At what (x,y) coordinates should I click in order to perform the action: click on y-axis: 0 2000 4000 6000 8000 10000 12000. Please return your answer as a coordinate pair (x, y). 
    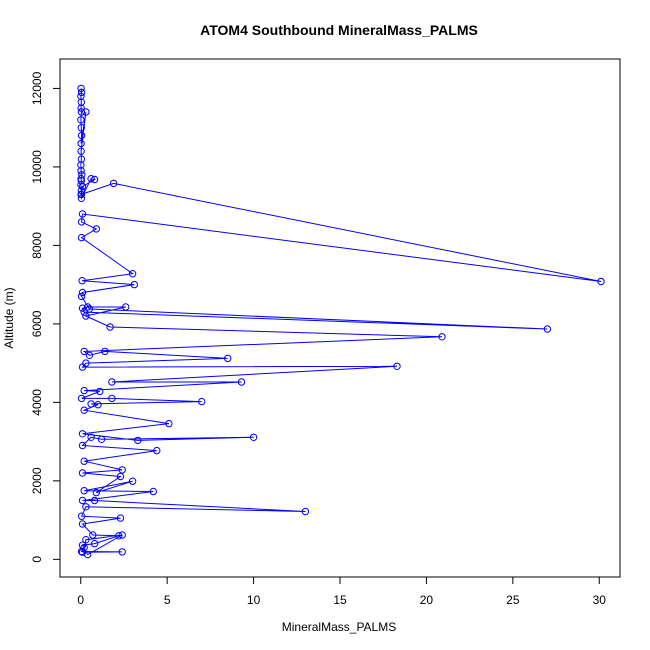
    Looking at the image, I should click on (45, 317).